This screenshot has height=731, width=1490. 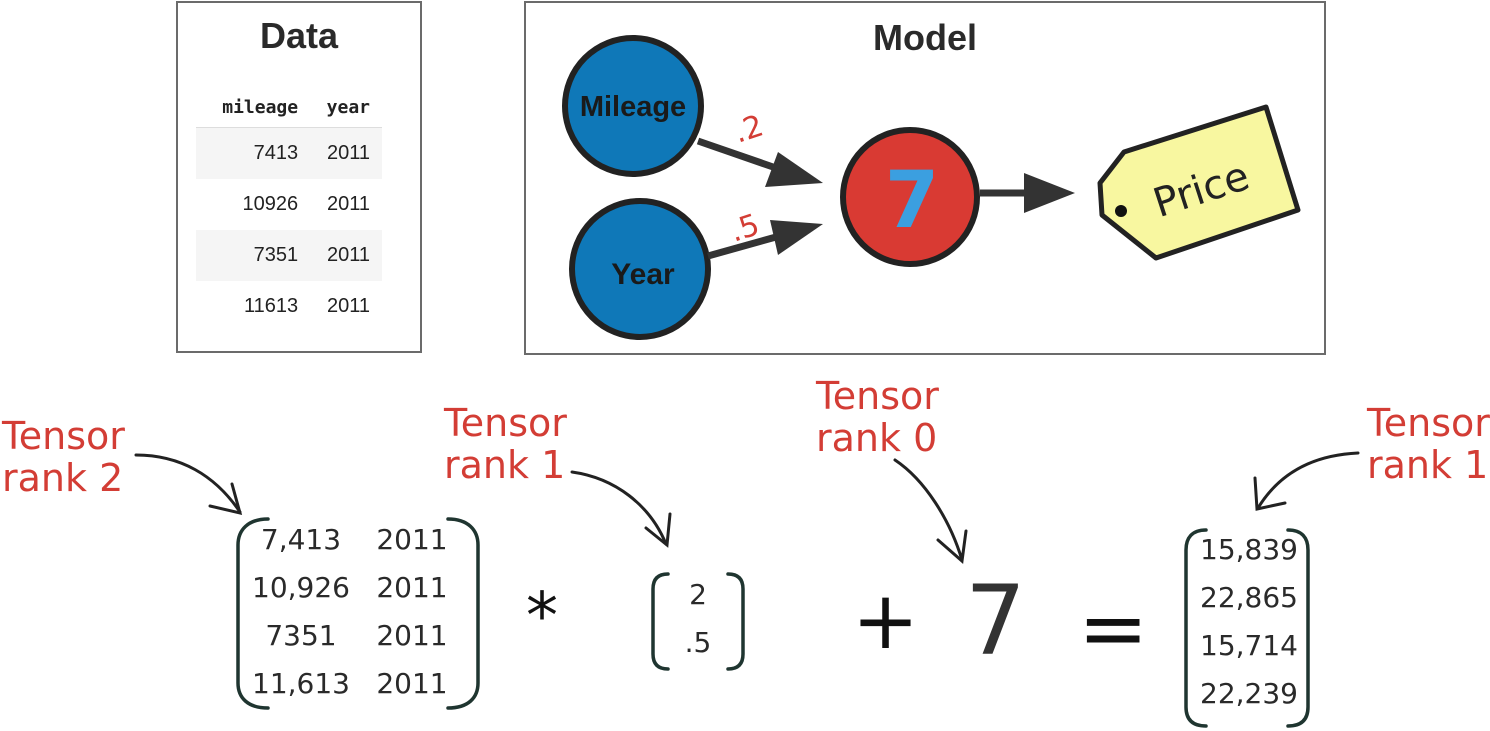 I want to click on mileage-node-label: Mileage, so click(x=633, y=107).